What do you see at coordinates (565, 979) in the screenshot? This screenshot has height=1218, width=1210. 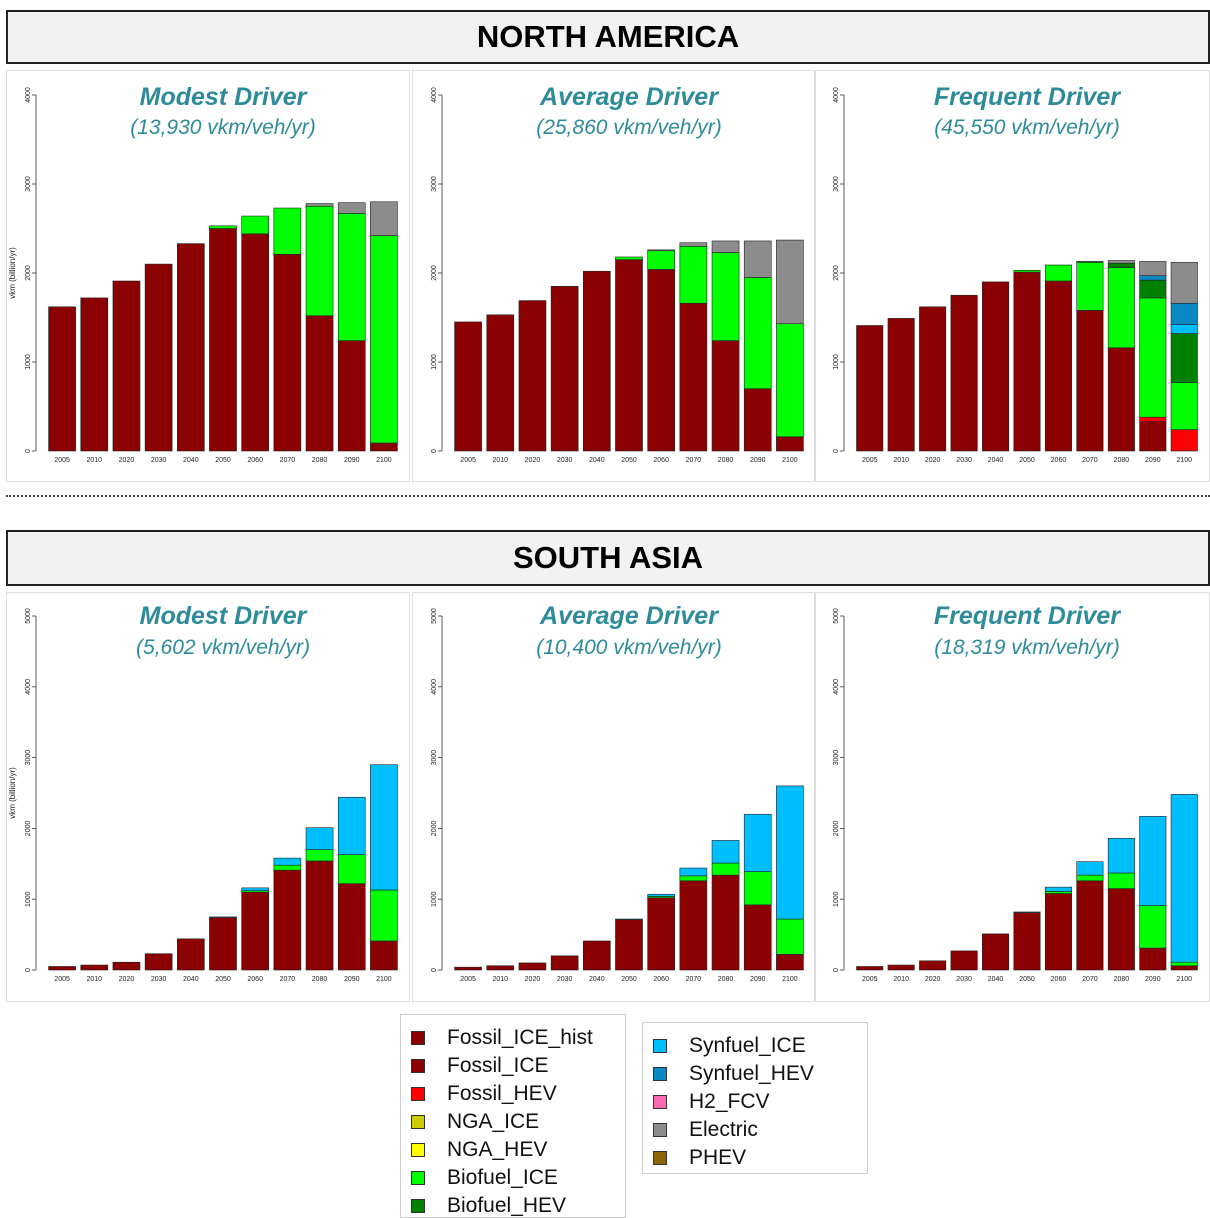 I see `x-tick-label: 2030` at bounding box center [565, 979].